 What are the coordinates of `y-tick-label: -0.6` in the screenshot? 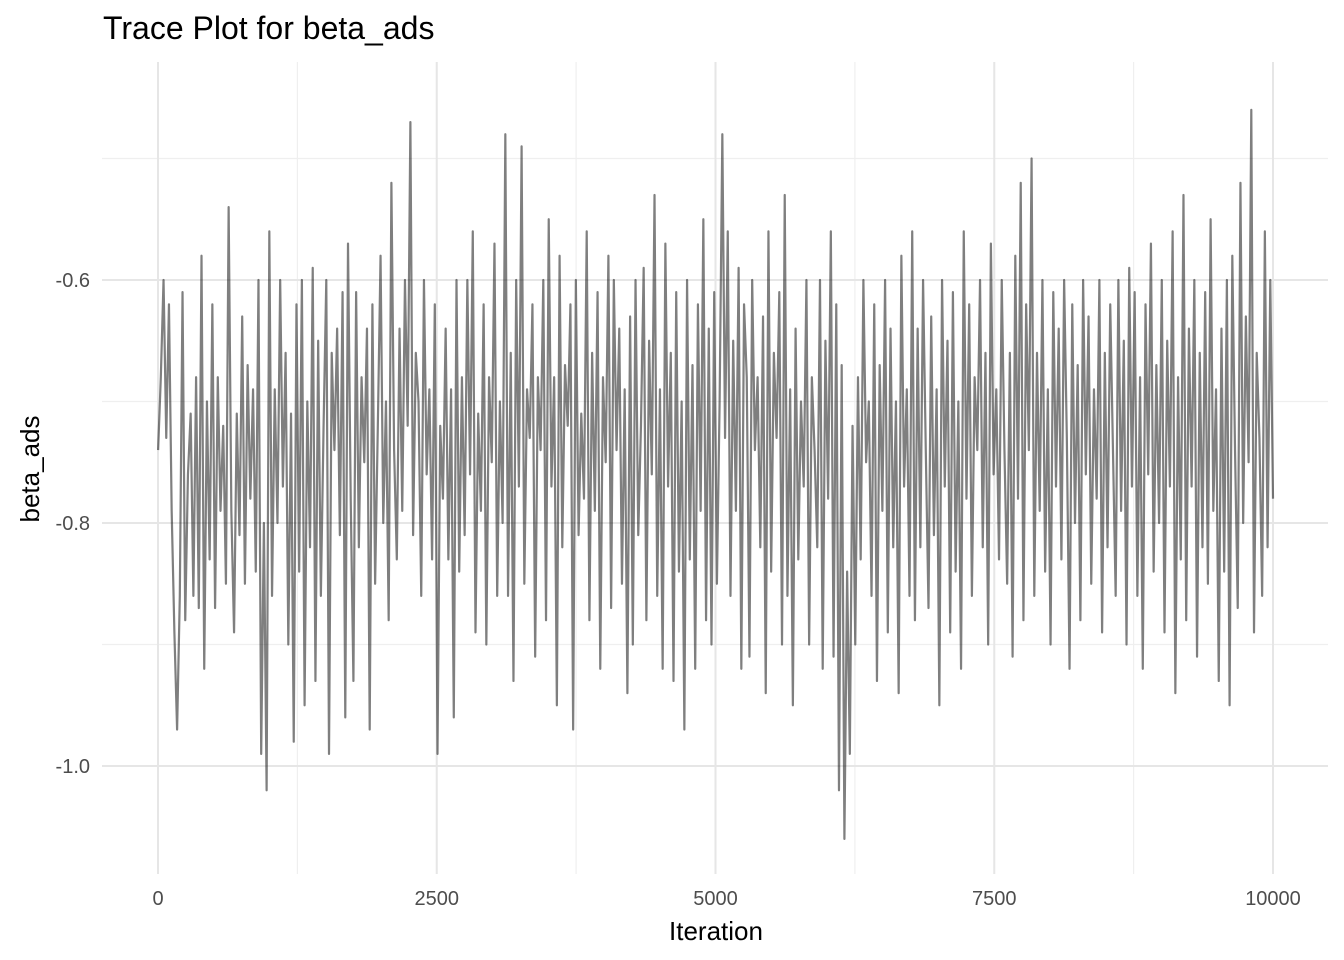 It's located at (73, 281).